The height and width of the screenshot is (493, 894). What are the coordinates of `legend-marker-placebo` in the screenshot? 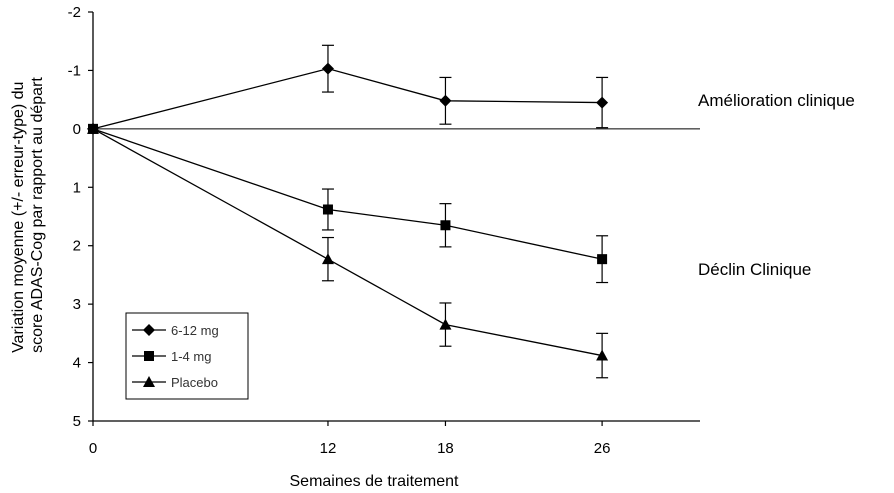 It's located at (149, 381).